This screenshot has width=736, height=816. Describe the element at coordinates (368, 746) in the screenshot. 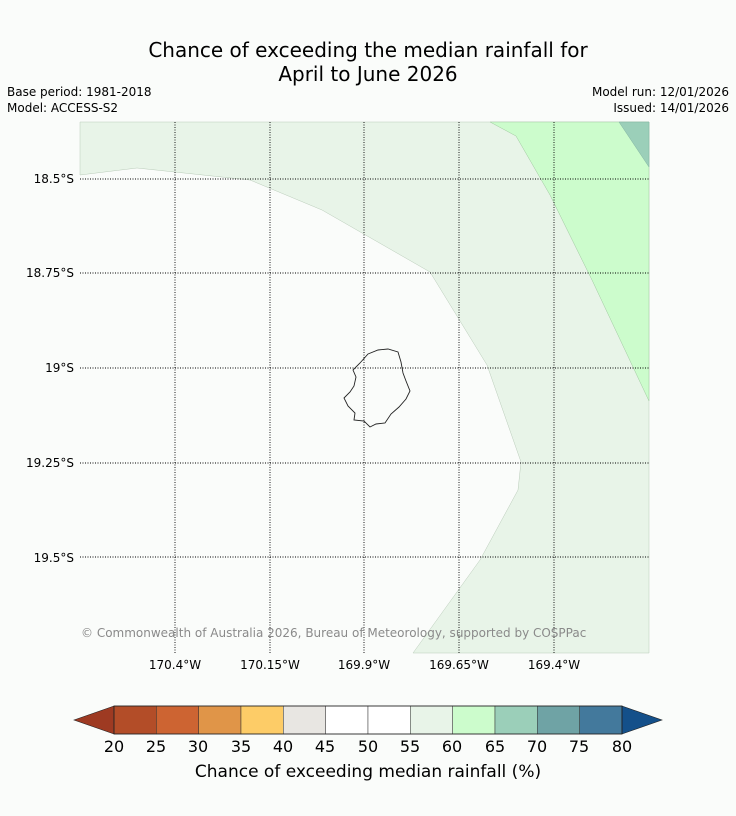

I see `colorbar-tick: 50` at that location.